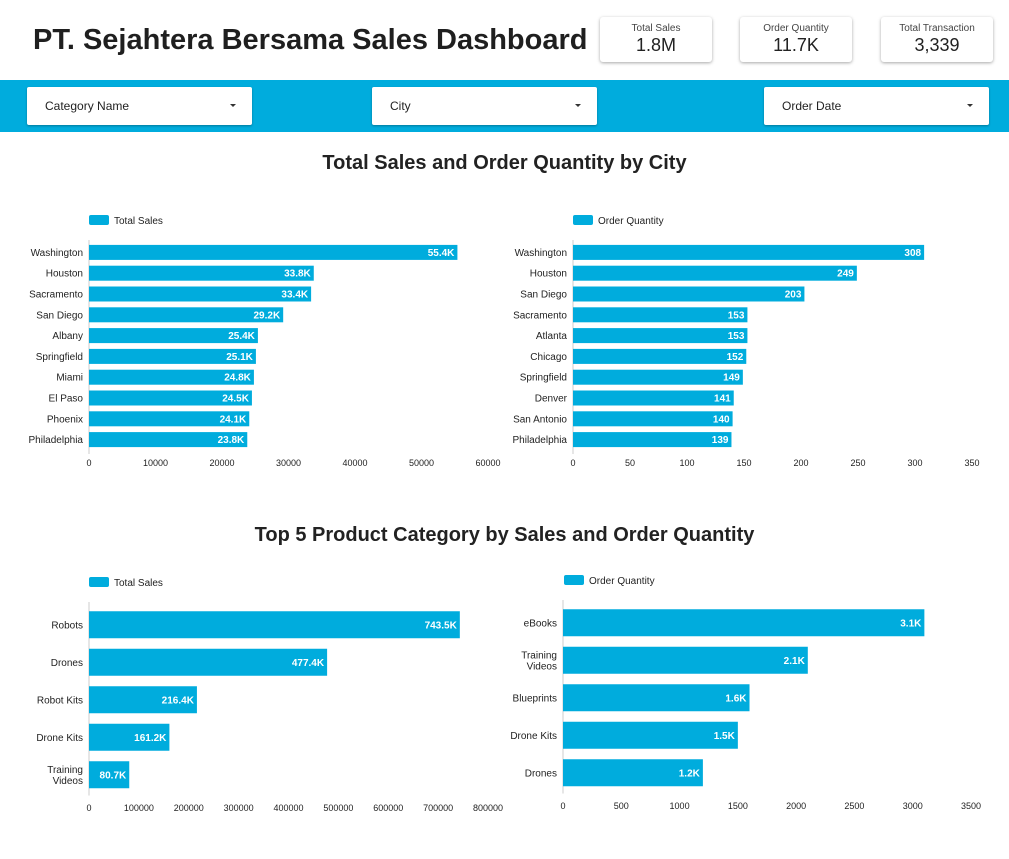 The height and width of the screenshot is (859, 1009). What do you see at coordinates (971, 463) in the screenshot?
I see `x-tick-label: 350` at bounding box center [971, 463].